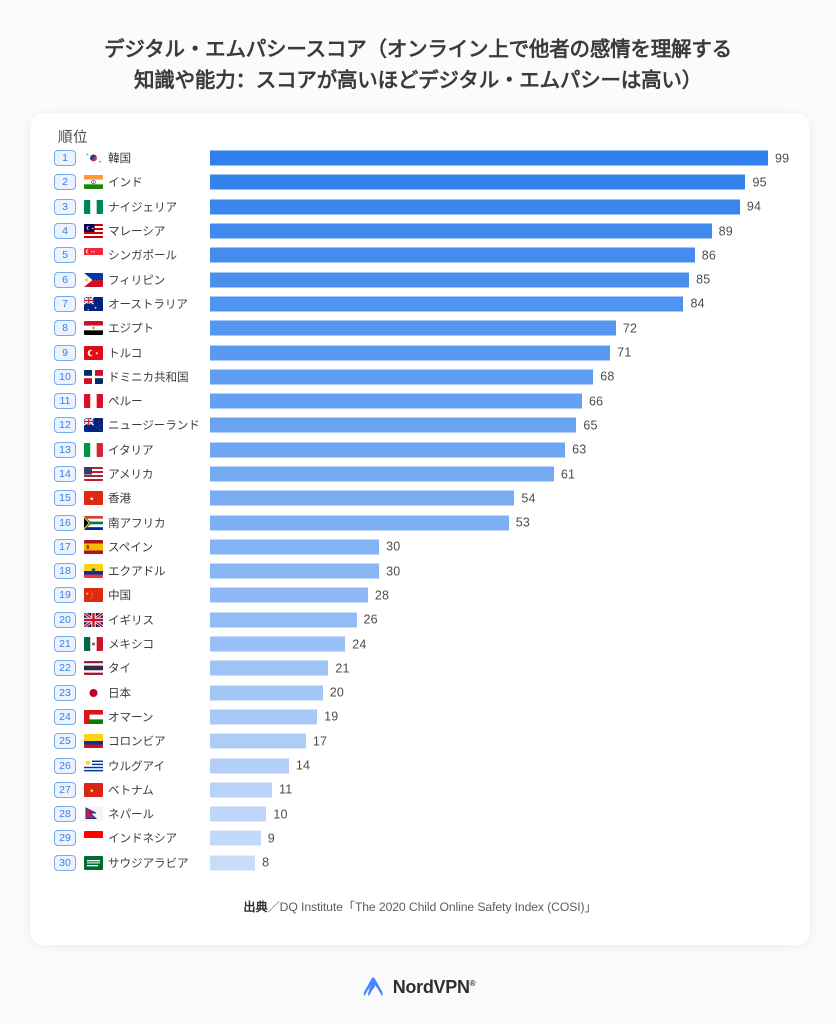 This screenshot has width=836, height=1024. What do you see at coordinates (420, 838) in the screenshot?
I see `ranking-row: 29 インドネシア 9` at bounding box center [420, 838].